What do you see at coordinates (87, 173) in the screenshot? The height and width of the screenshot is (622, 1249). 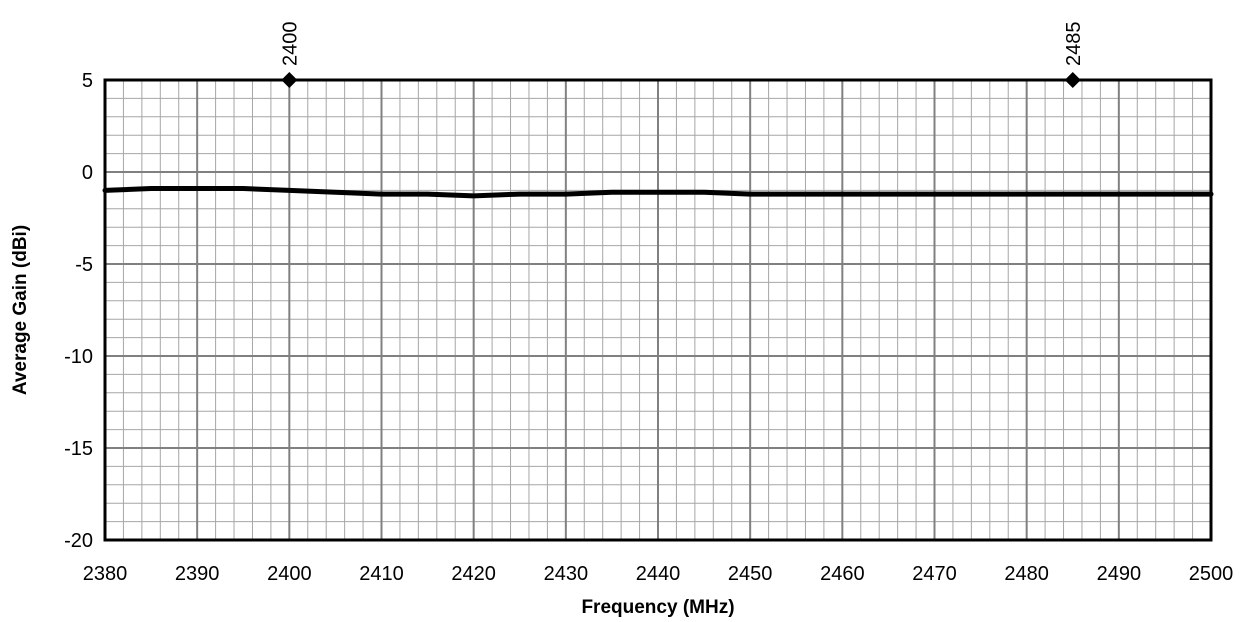 I see `y-tick-label: 0` at bounding box center [87, 173].